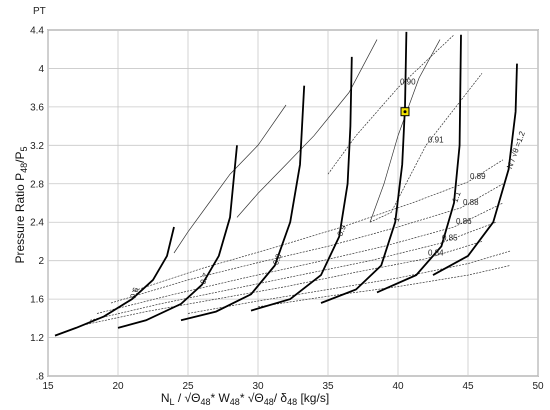 The image size is (550, 410). Describe the element at coordinates (258, 386) in the screenshot. I see `x-tick-label: 30` at that location.